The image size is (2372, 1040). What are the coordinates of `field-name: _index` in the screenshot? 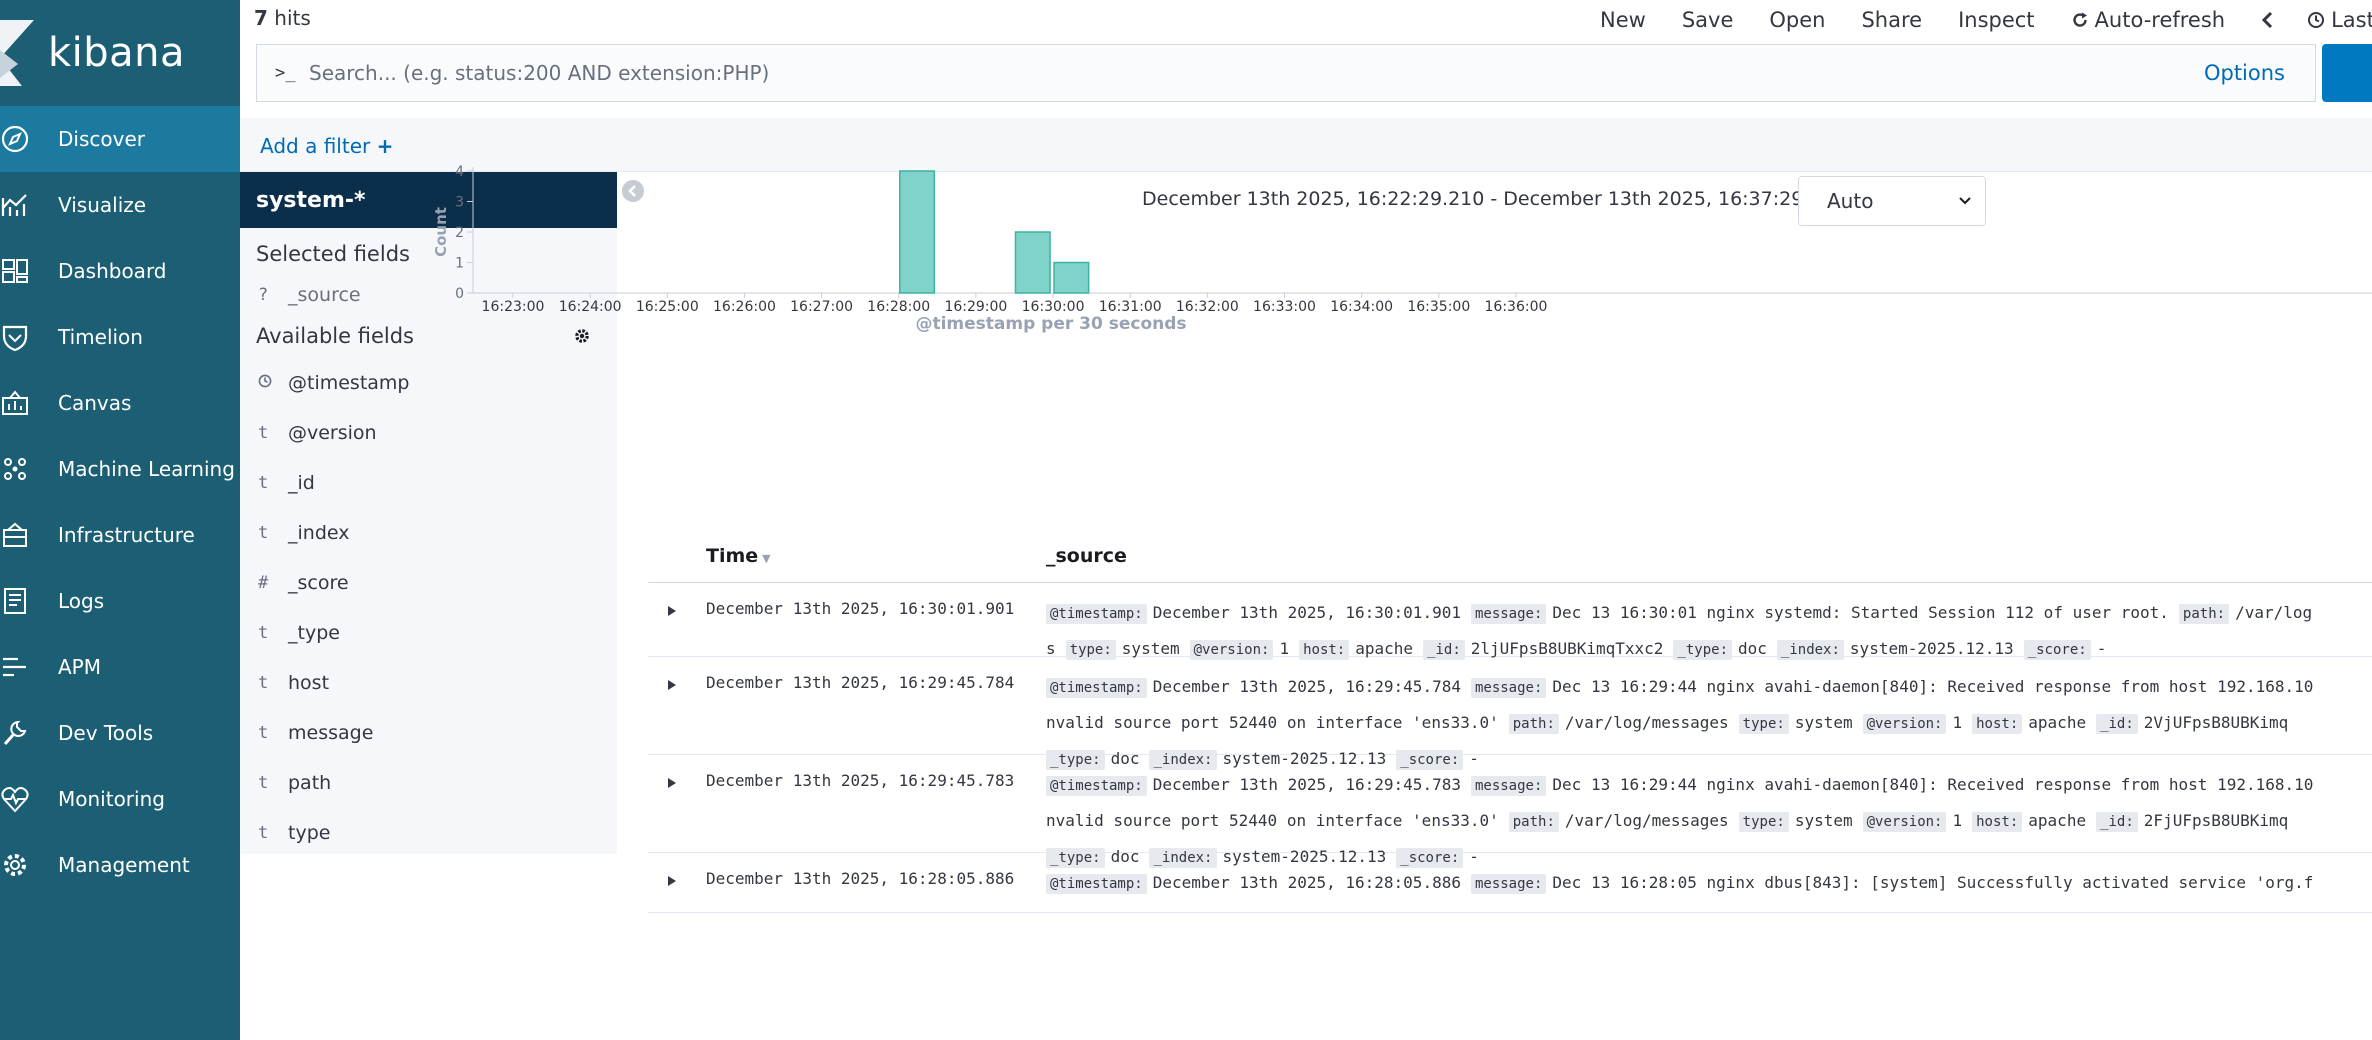 It's located at (319, 533).